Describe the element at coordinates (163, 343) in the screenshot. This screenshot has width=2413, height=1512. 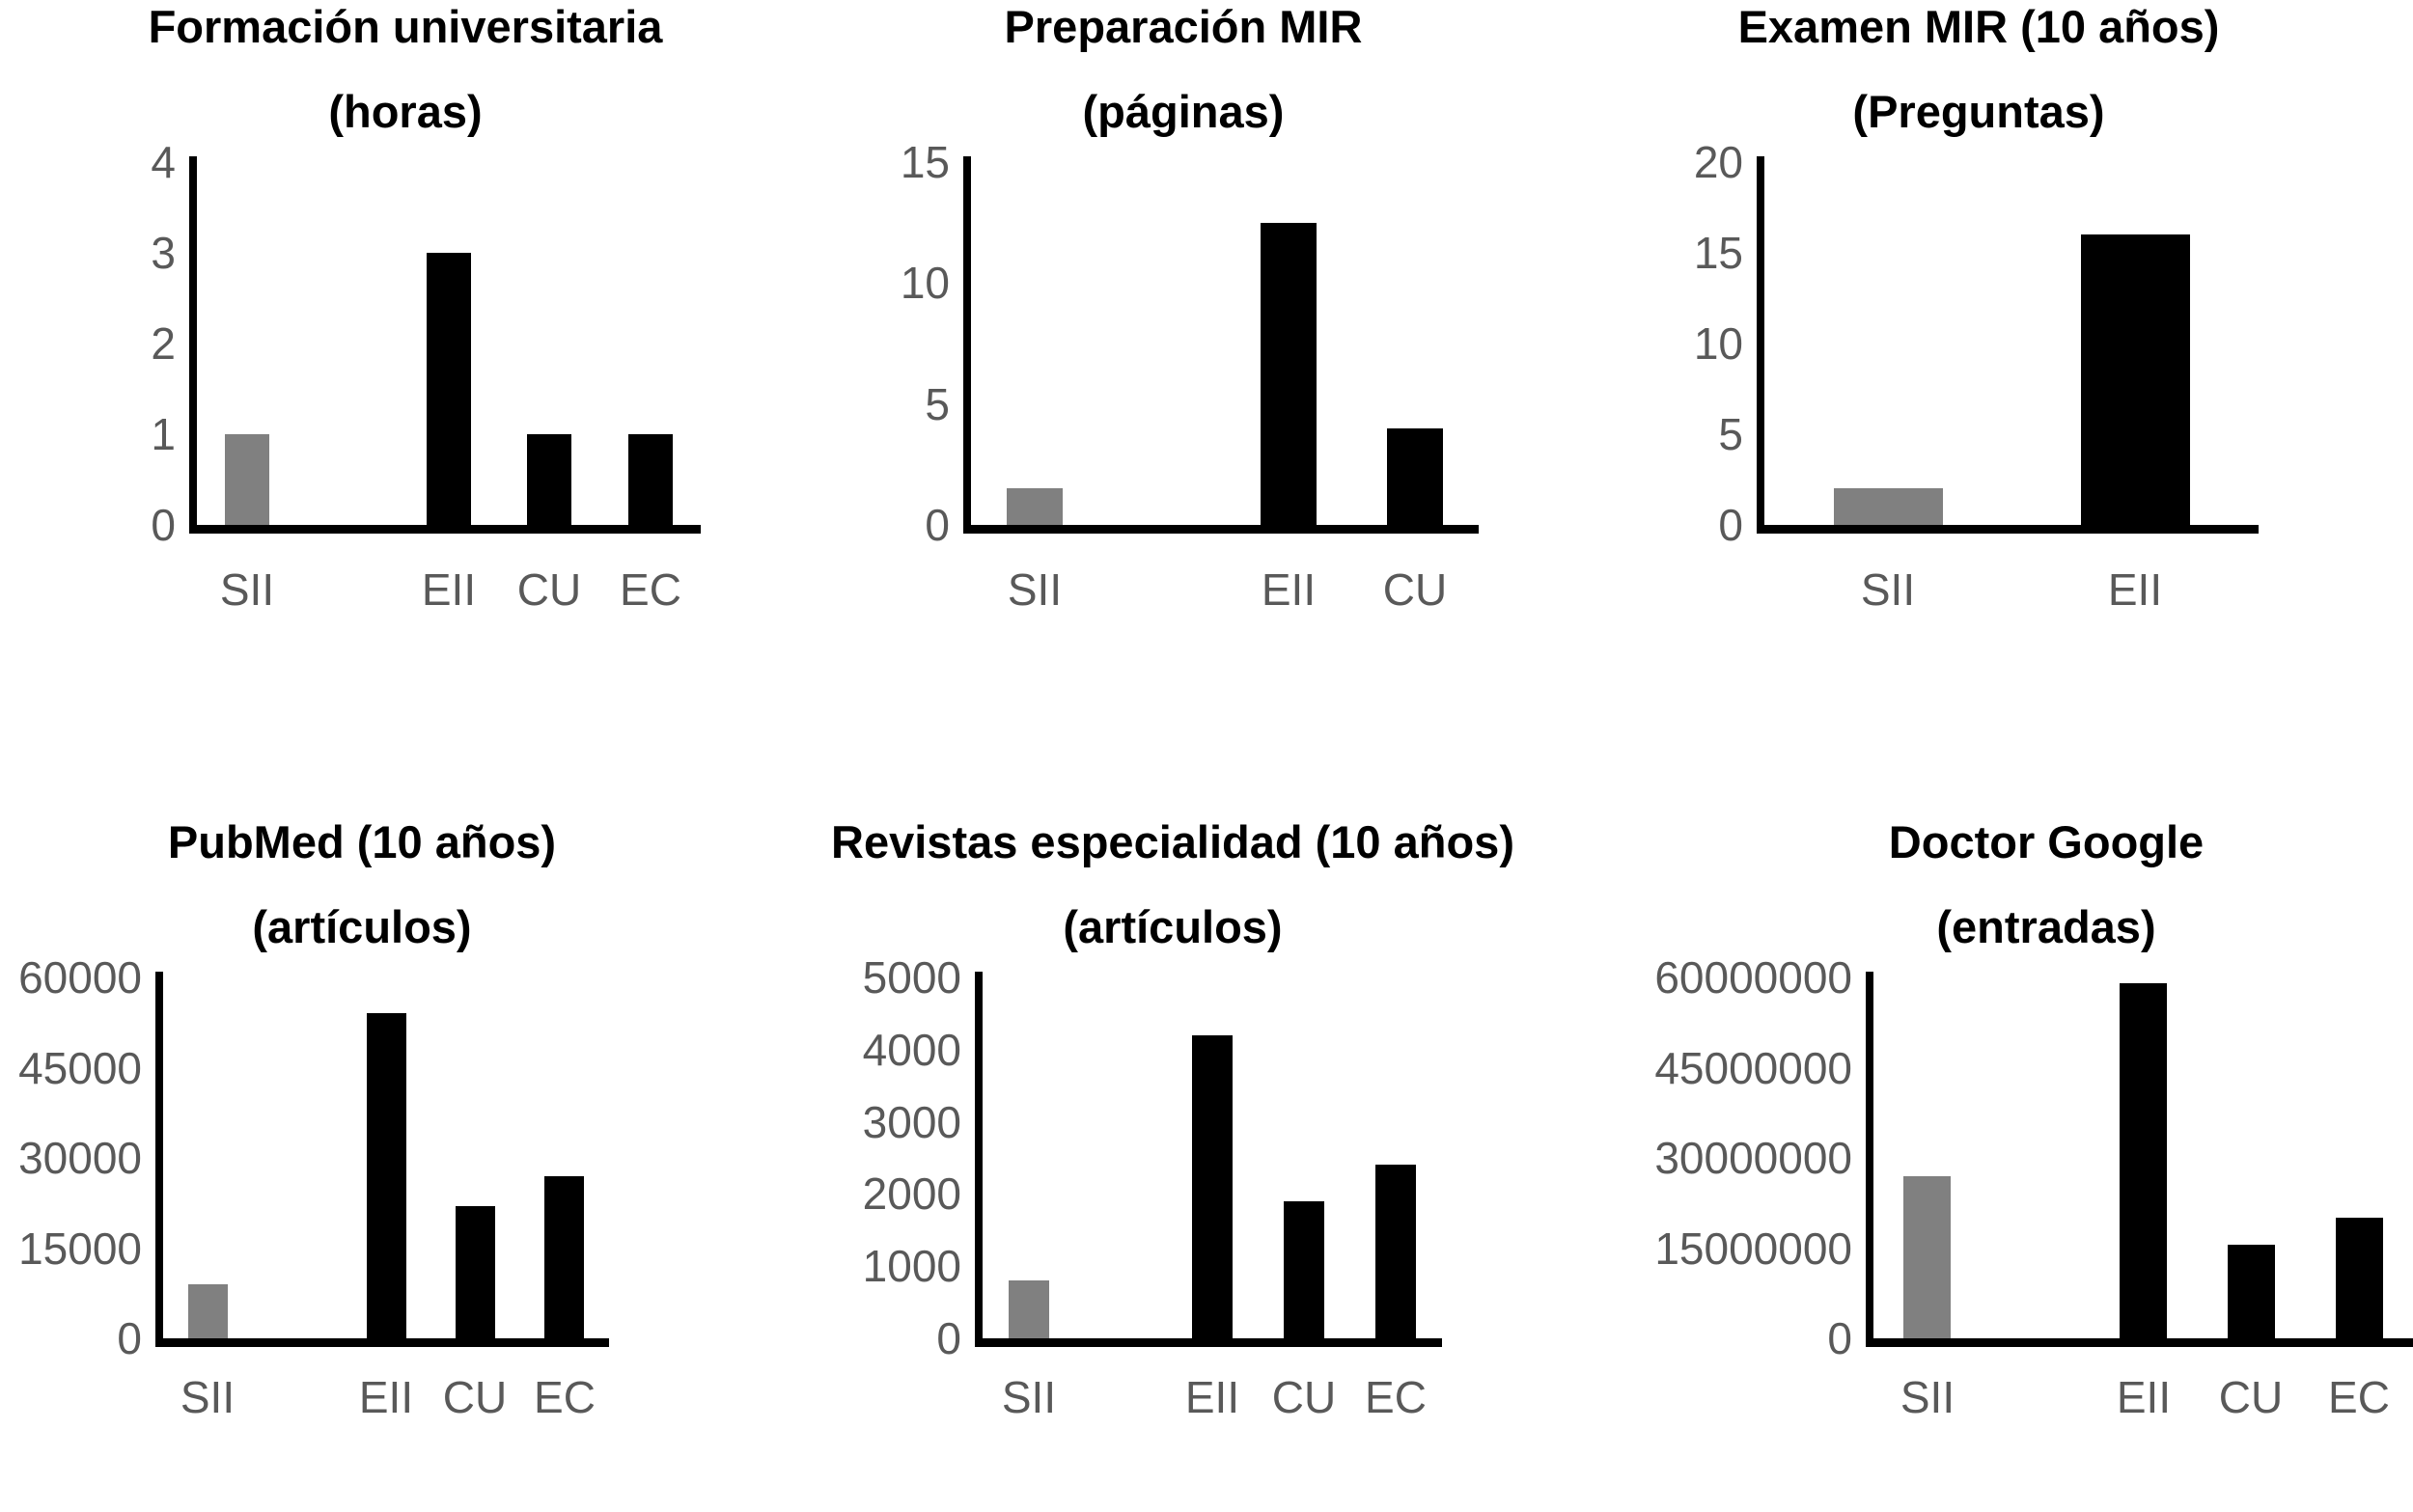
I see `y-tick-label: 2` at that location.